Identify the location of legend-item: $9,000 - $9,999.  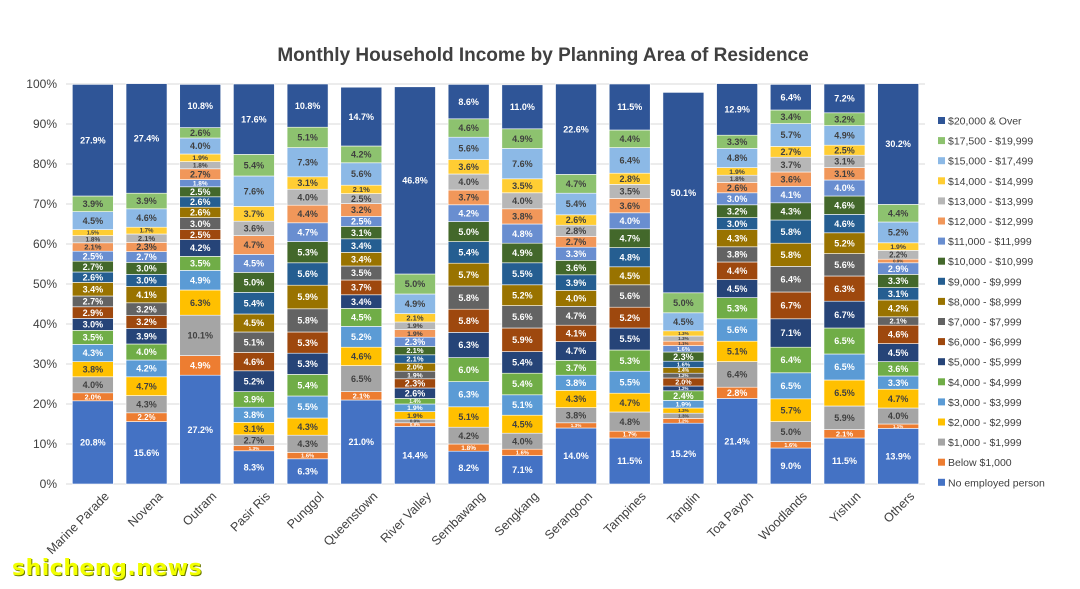
(980, 282).